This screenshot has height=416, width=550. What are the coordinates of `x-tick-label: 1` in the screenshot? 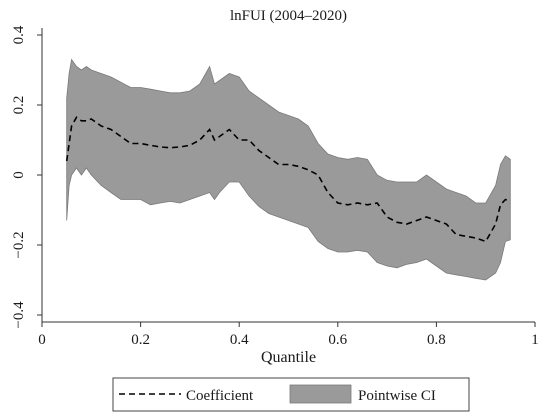 It's located at (535, 340).